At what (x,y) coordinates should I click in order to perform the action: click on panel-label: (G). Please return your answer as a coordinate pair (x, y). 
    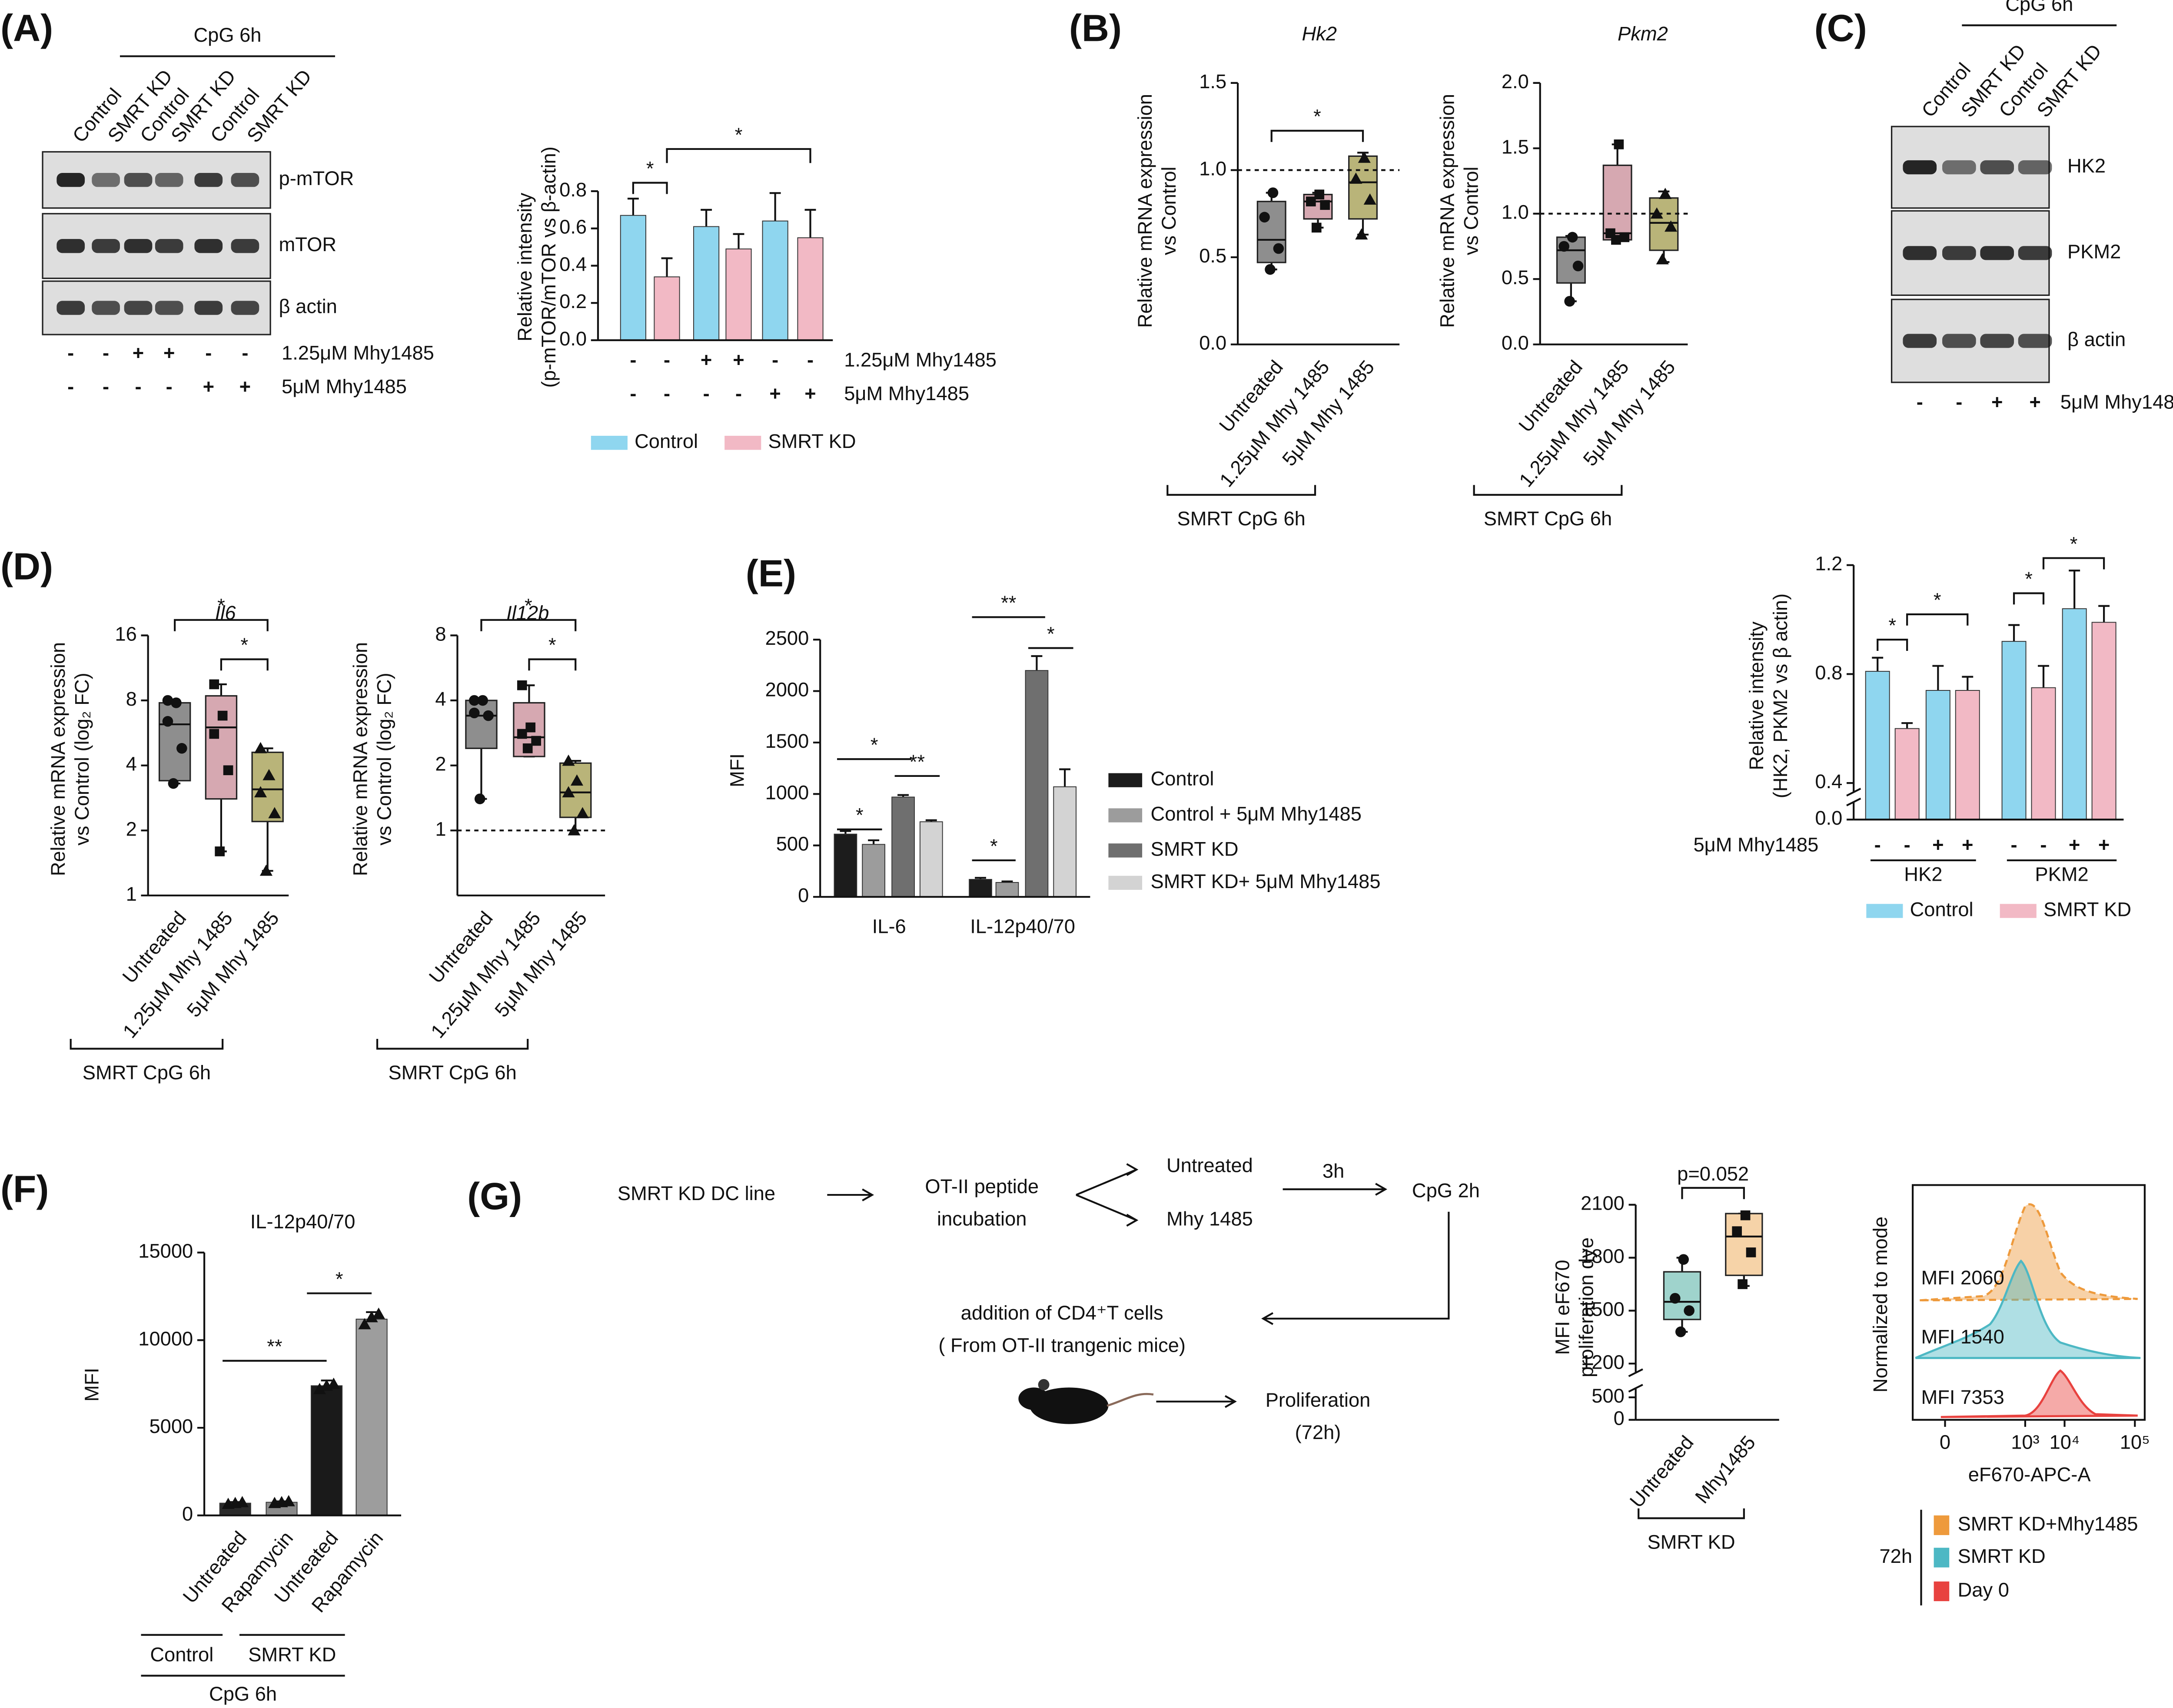
    Looking at the image, I should click on (494, 1196).